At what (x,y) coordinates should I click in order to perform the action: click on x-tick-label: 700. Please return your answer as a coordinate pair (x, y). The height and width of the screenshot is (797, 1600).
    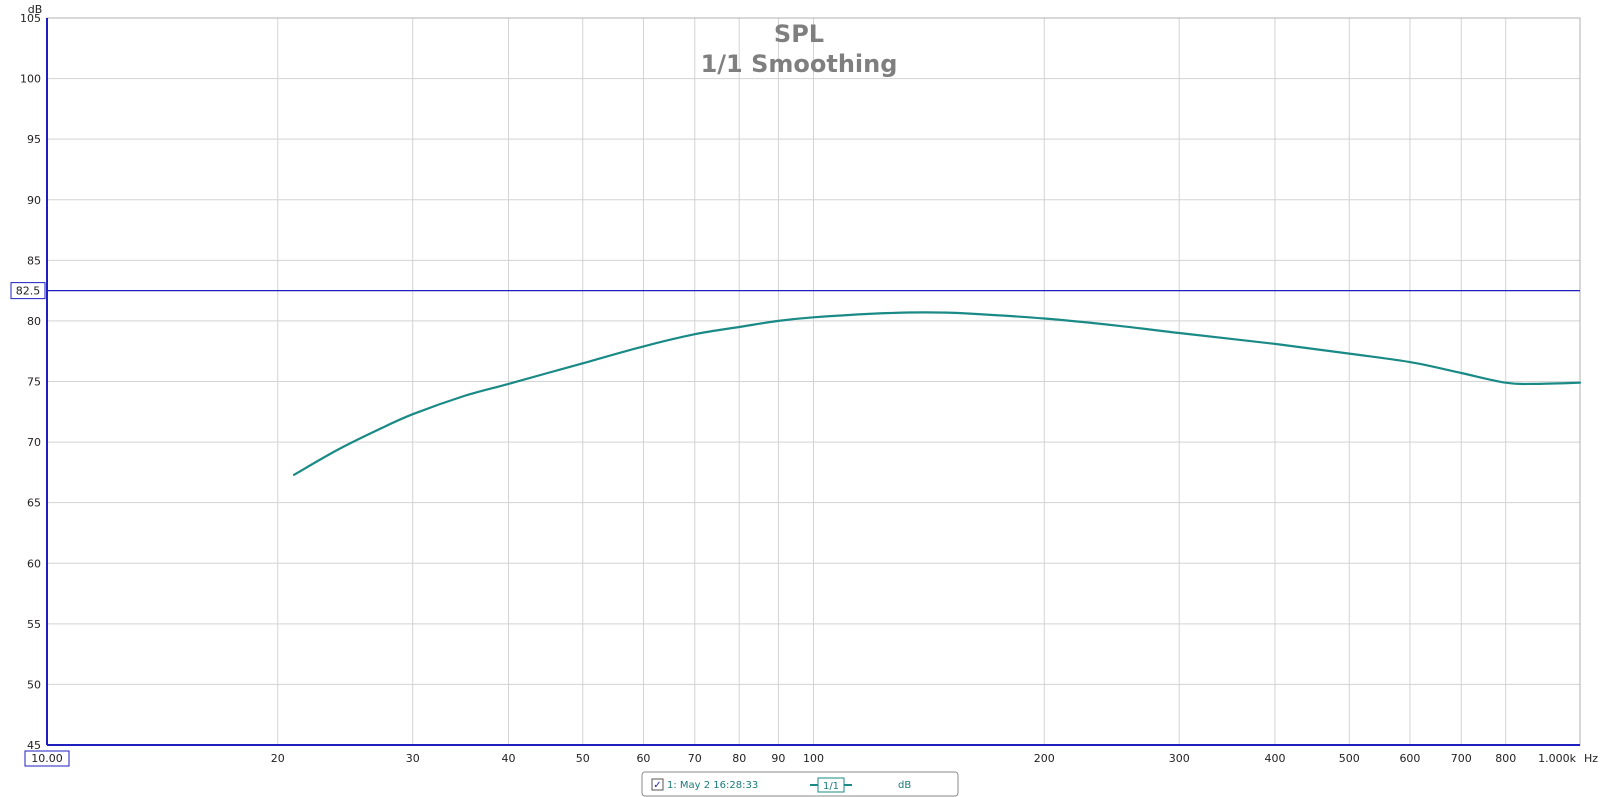
    Looking at the image, I should click on (1461, 758).